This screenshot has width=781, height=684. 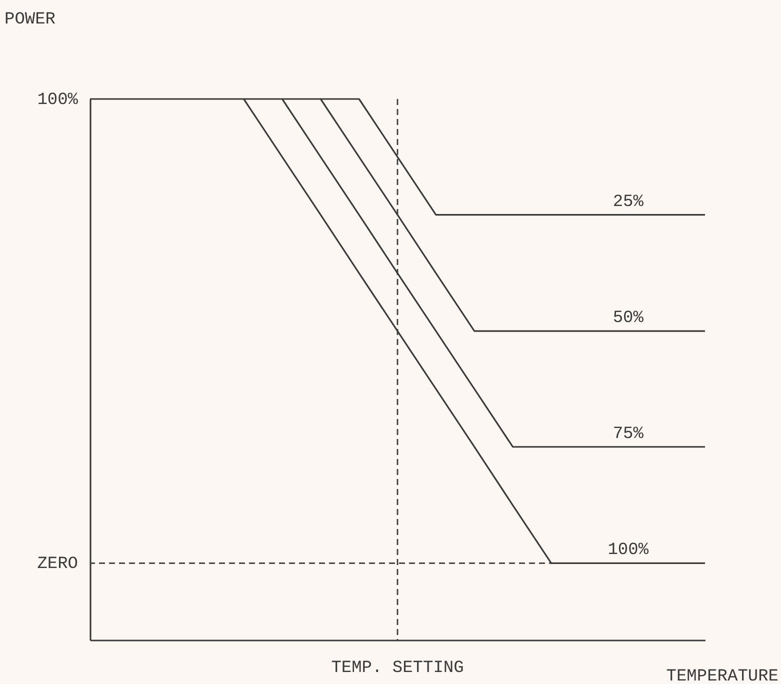 I want to click on ref-line-label: ZERO, so click(x=57, y=564).